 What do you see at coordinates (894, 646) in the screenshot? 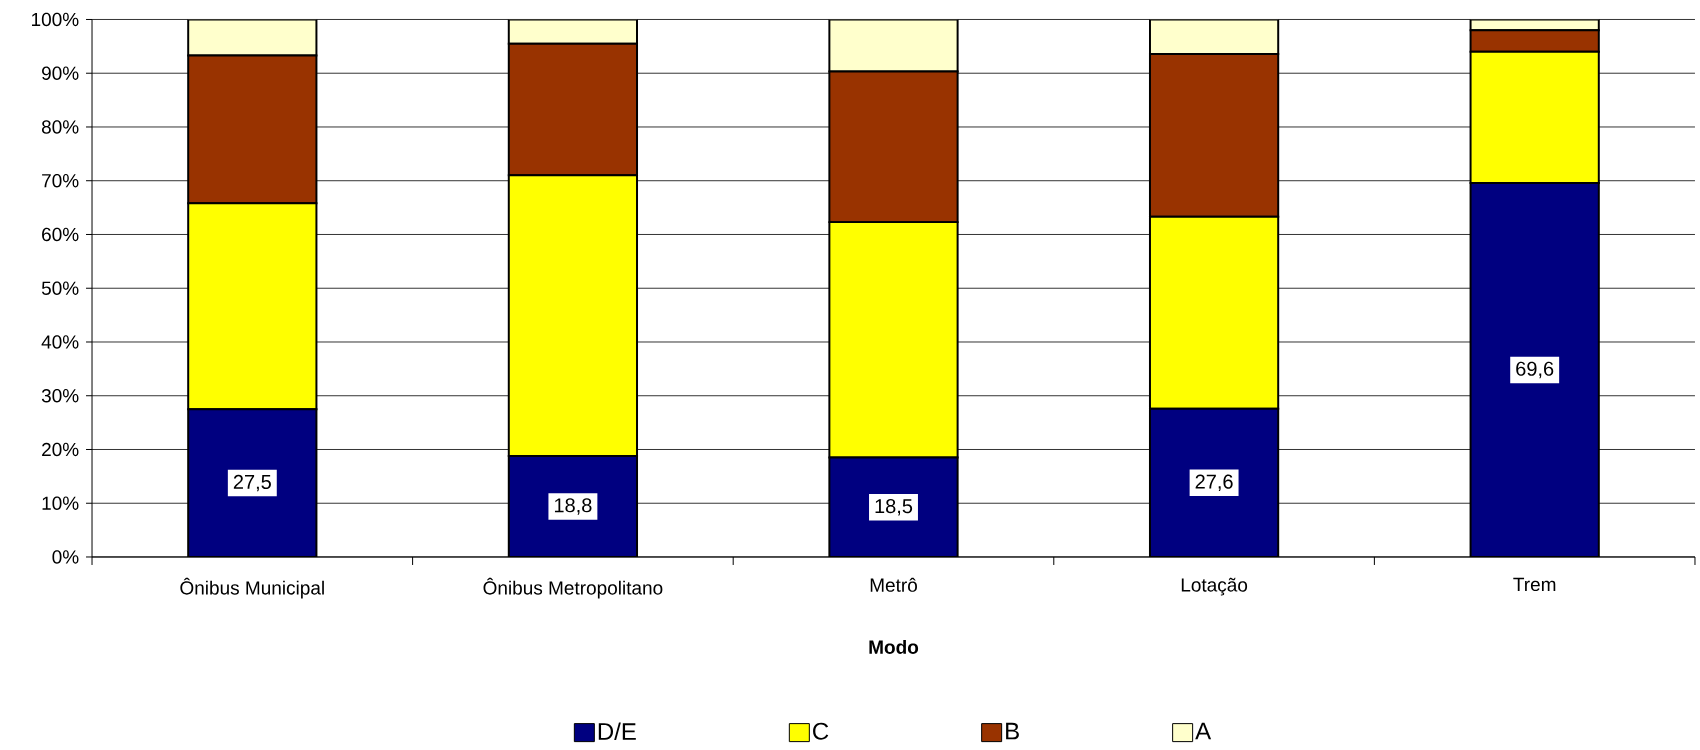
I see `x-axis-title: Modo` at bounding box center [894, 646].